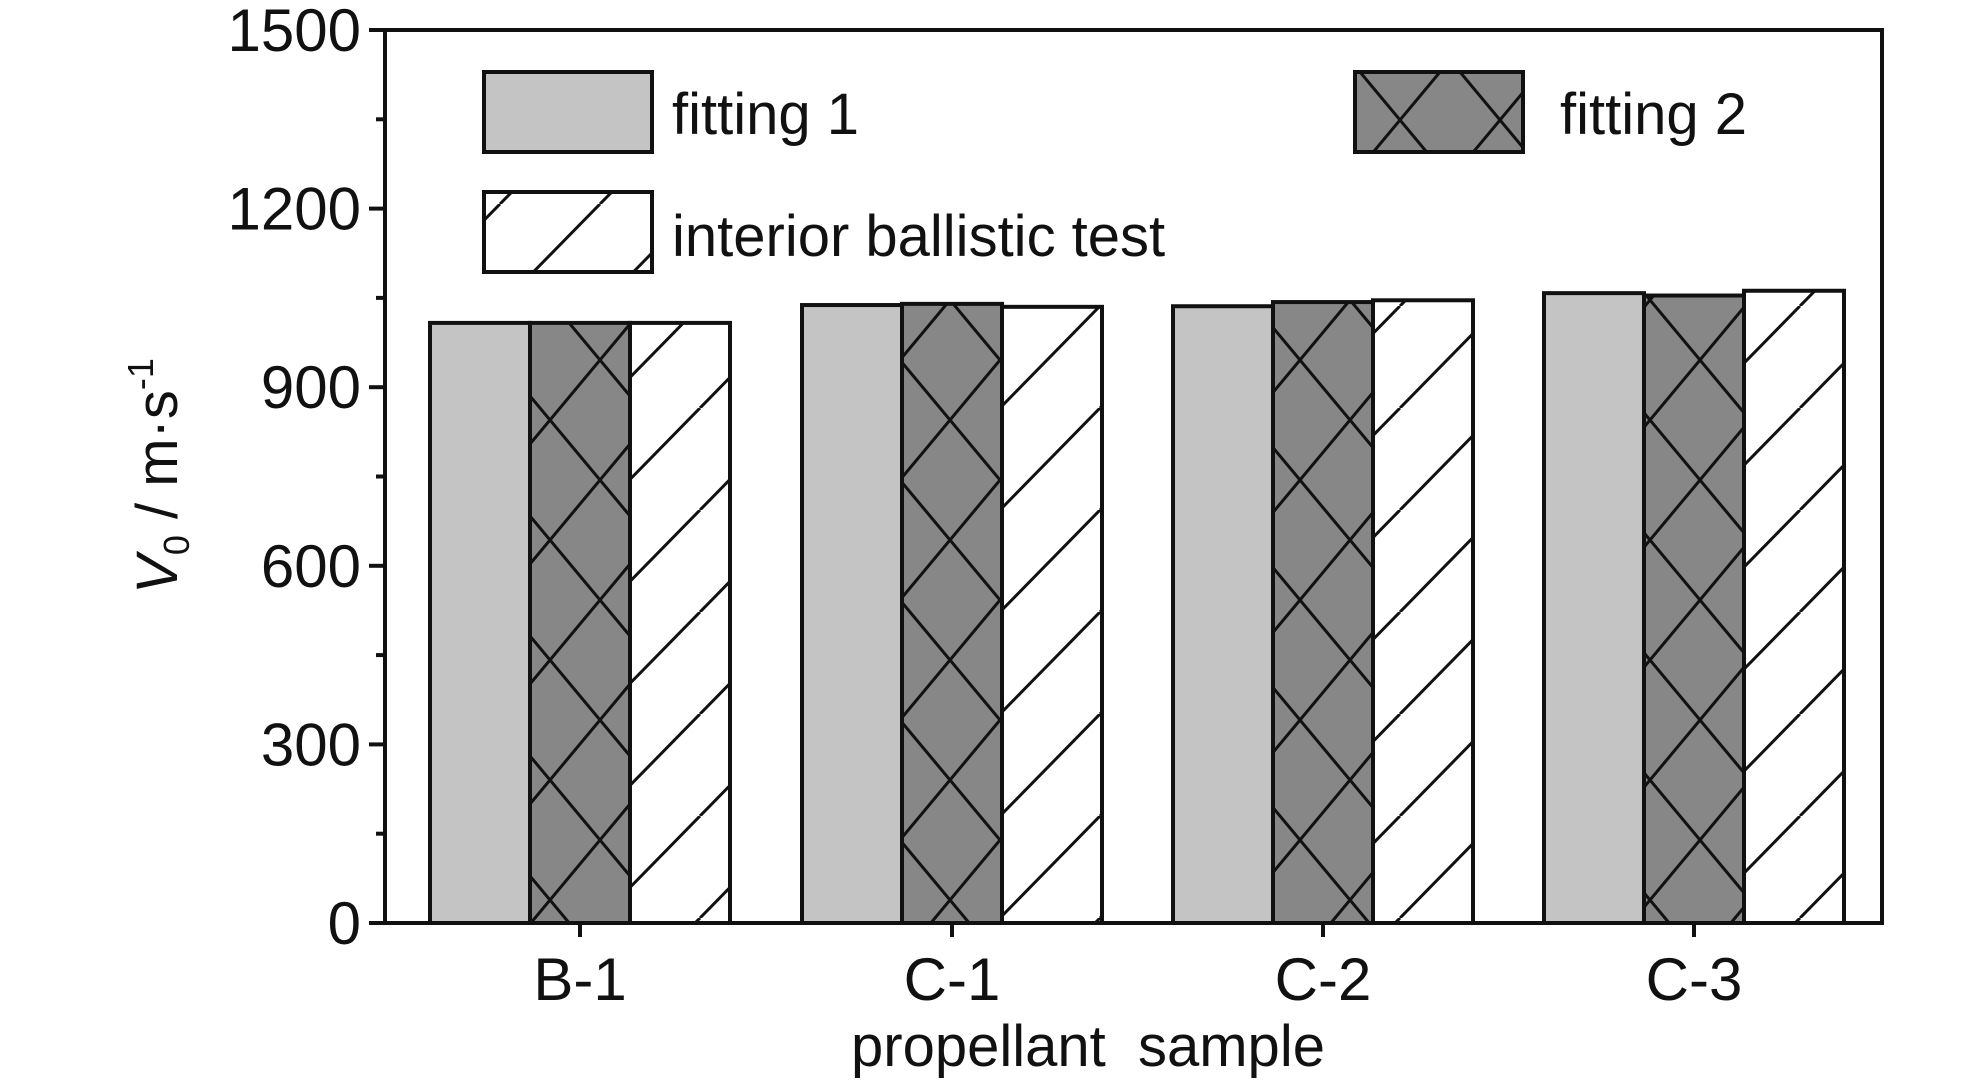 The image size is (1984, 1087). What do you see at coordinates (1137, 968) in the screenshot?
I see `x-axis: B-1 C-1 C-2 C-3` at bounding box center [1137, 968].